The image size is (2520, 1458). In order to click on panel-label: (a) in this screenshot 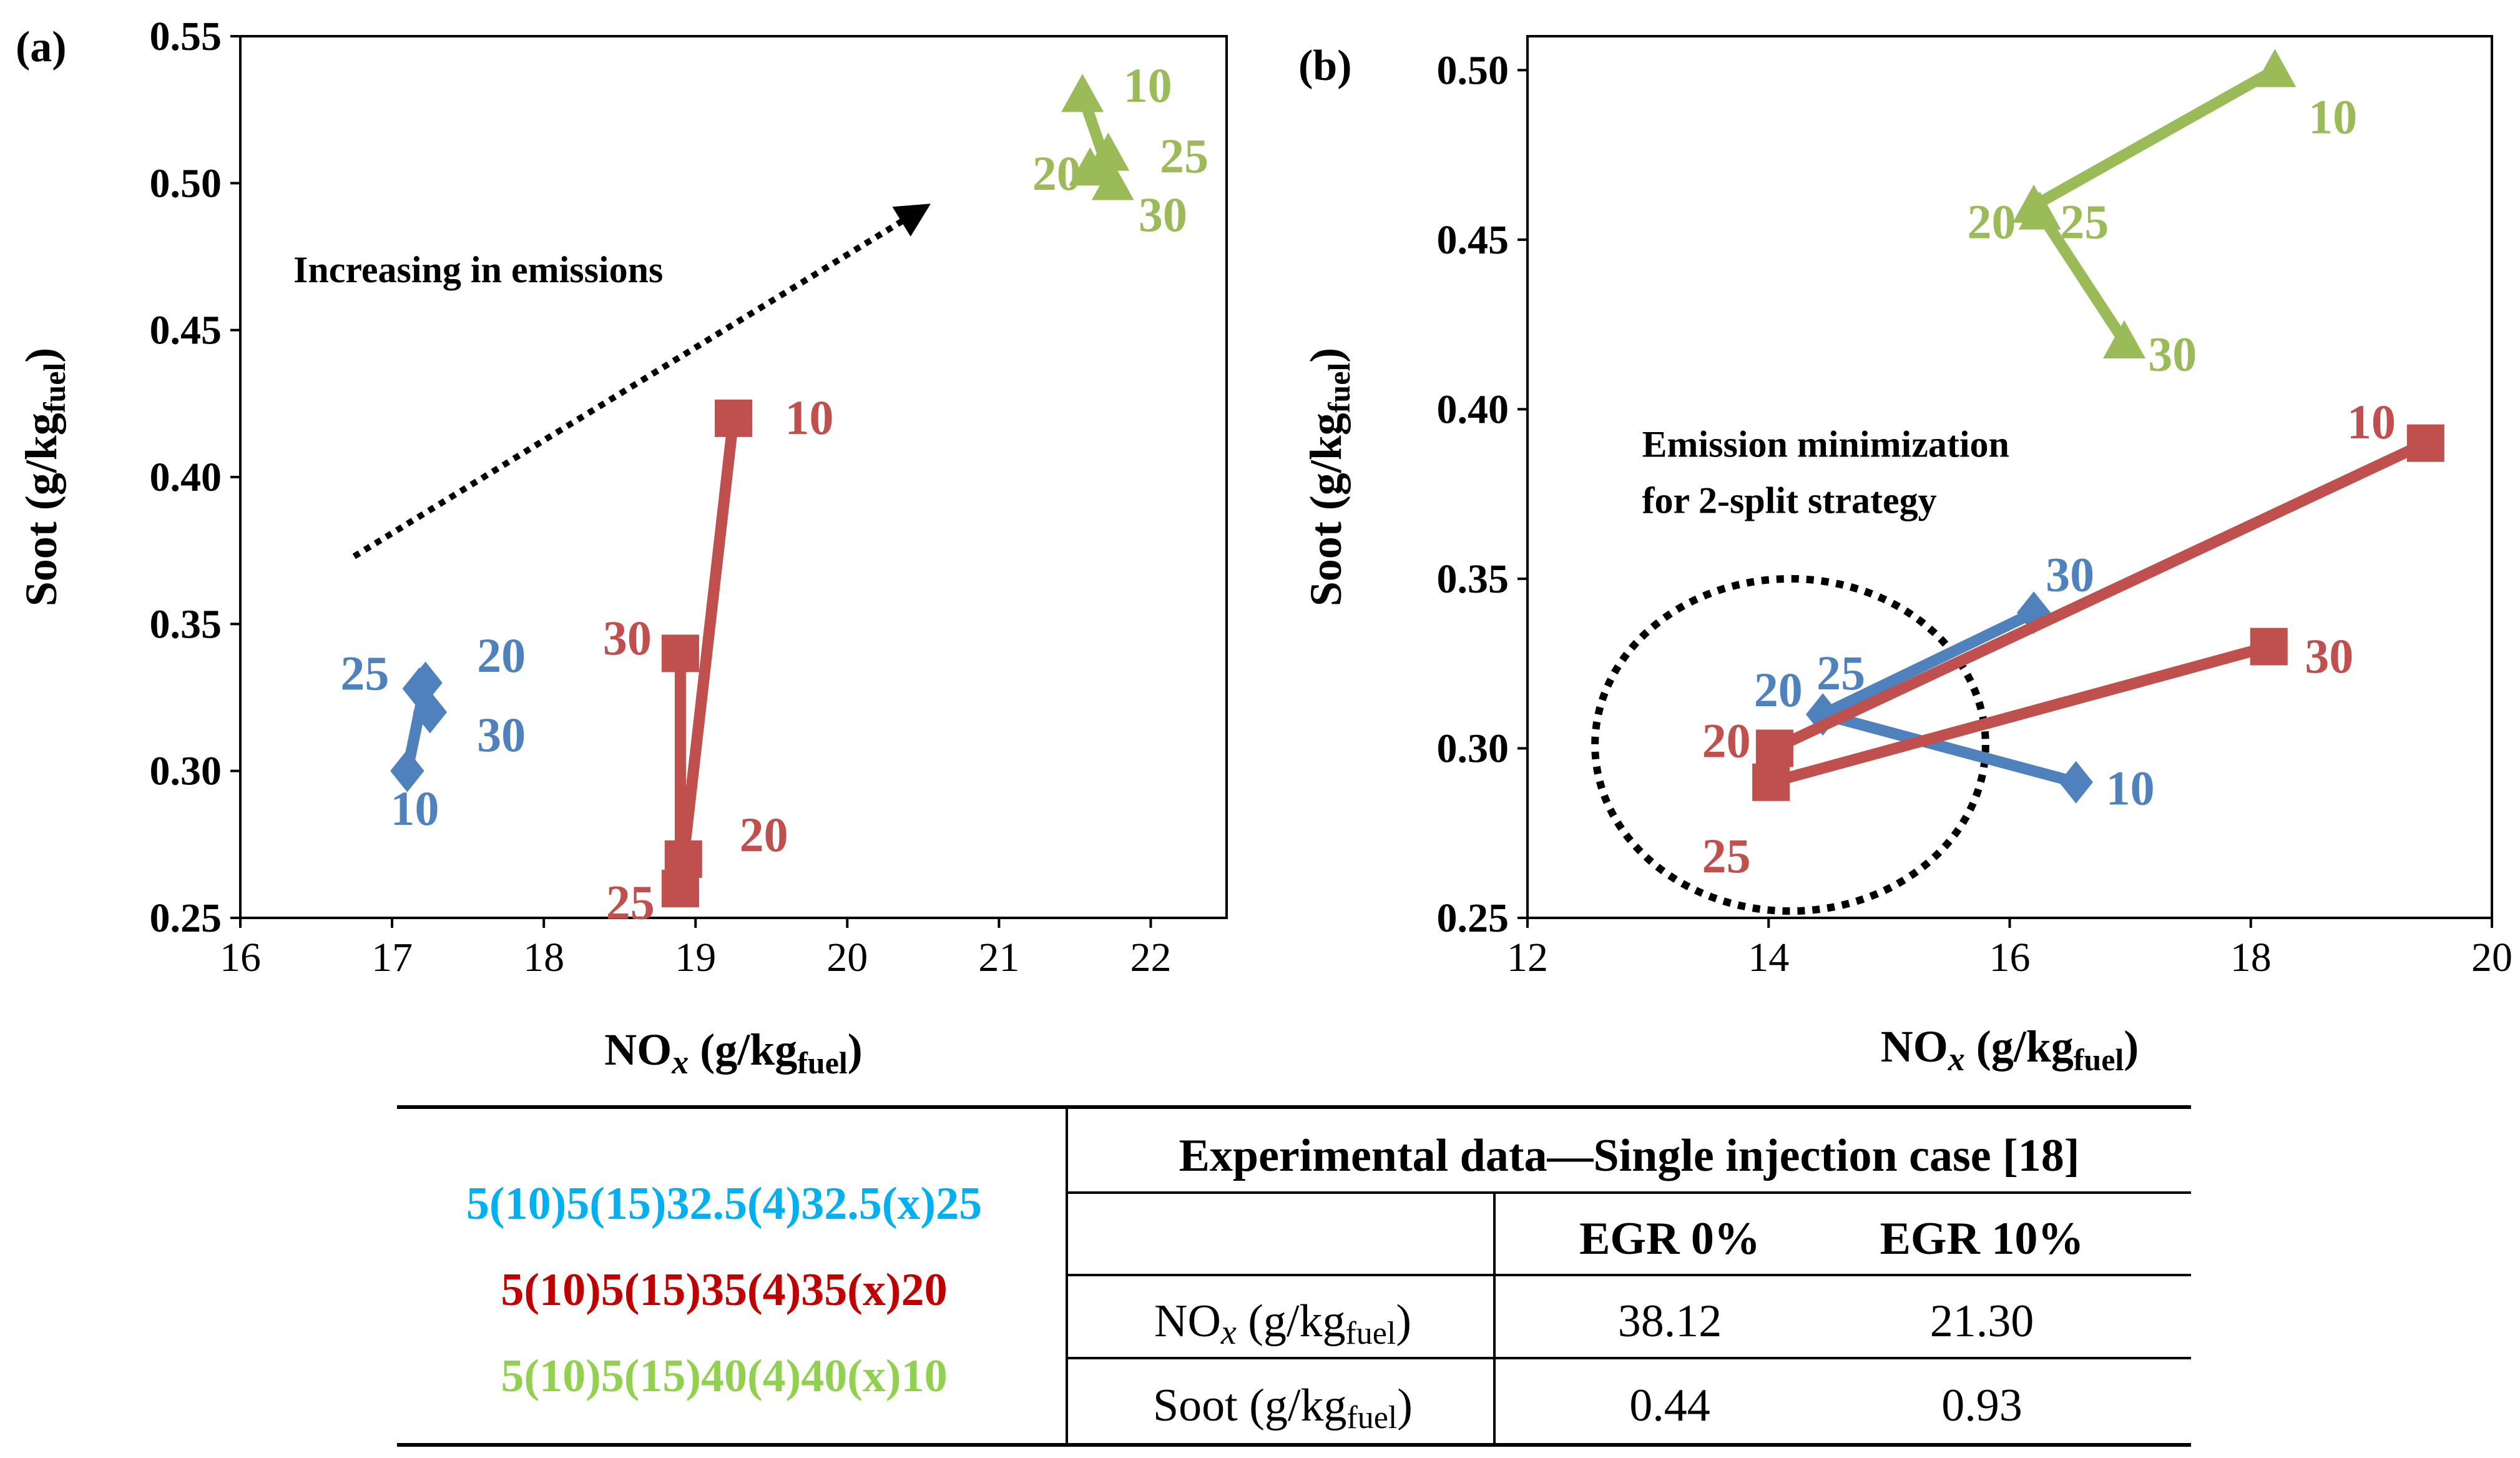, I will do `click(41, 47)`.